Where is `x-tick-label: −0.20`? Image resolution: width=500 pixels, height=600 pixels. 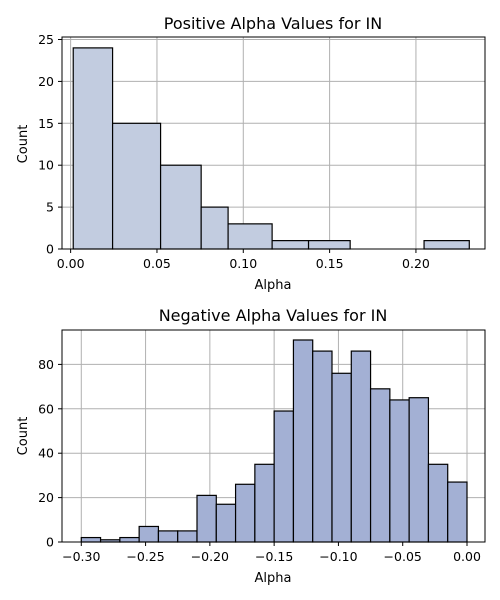
x-tick-label: −0.20 is located at coordinates (210, 556).